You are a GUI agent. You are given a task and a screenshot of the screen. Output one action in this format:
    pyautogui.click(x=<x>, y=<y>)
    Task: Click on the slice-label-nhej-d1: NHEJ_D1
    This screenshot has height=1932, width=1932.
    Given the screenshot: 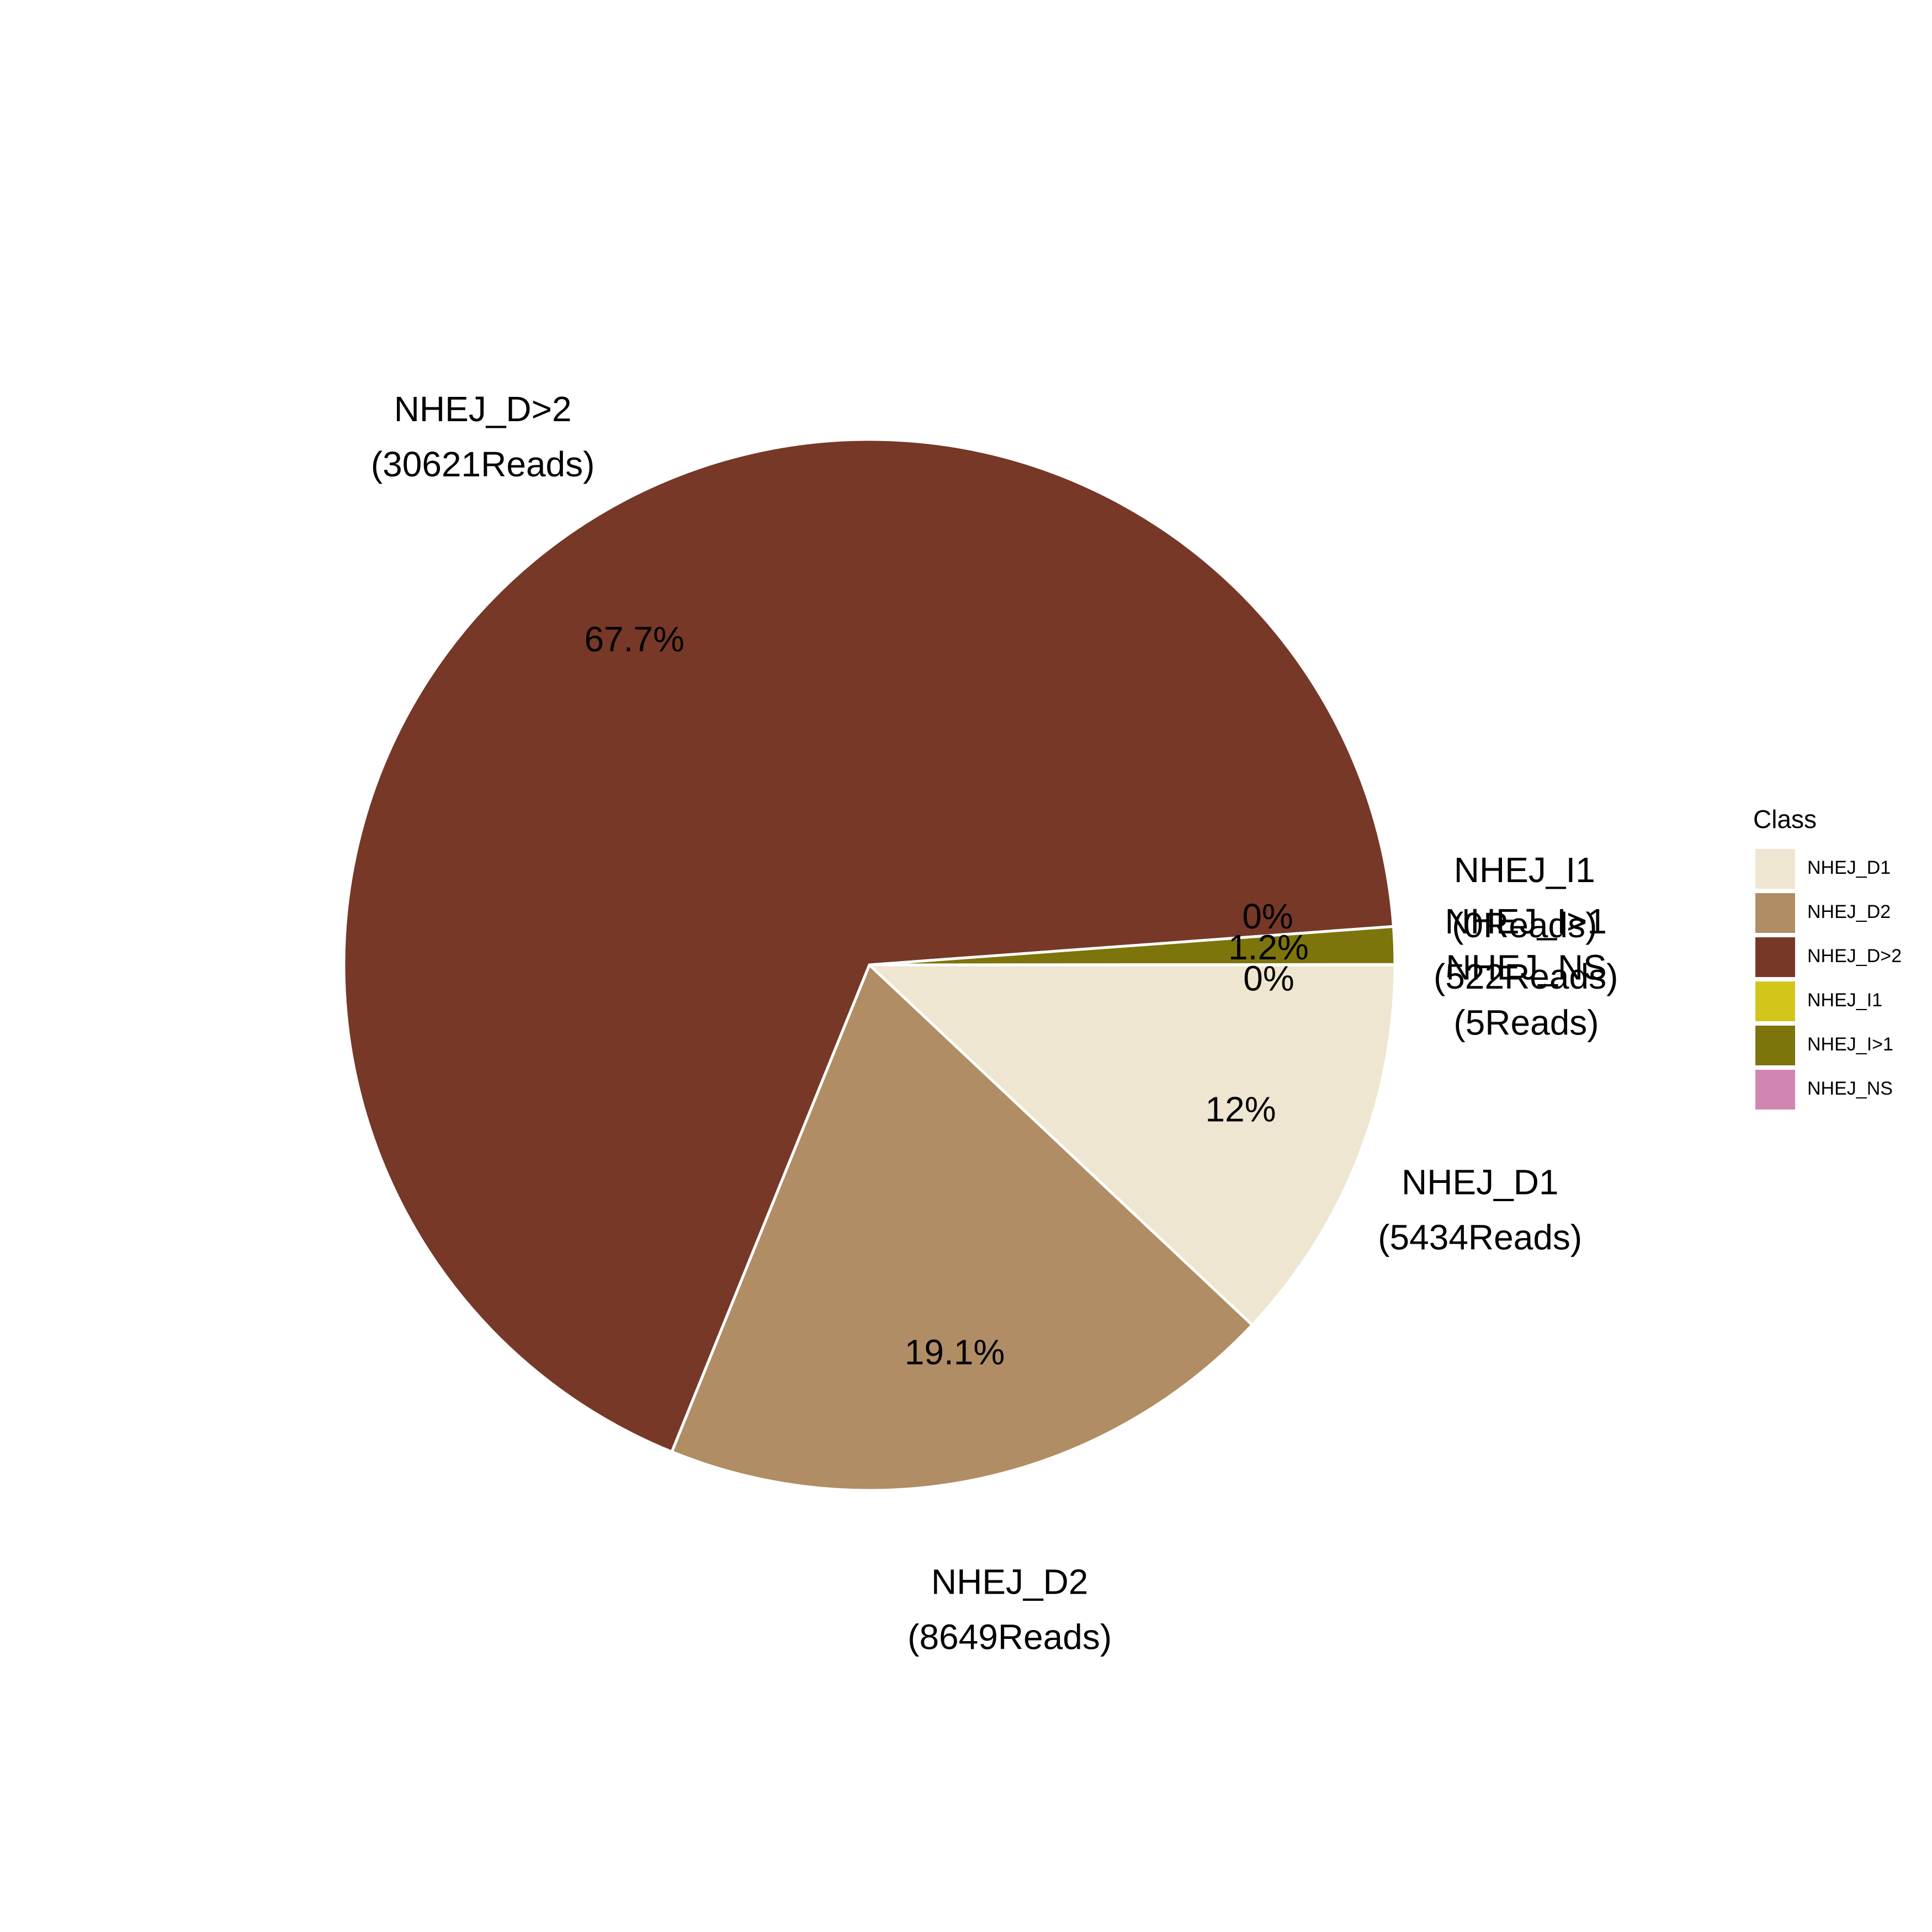 What is the action you would take?
    pyautogui.click(x=1481, y=1182)
    